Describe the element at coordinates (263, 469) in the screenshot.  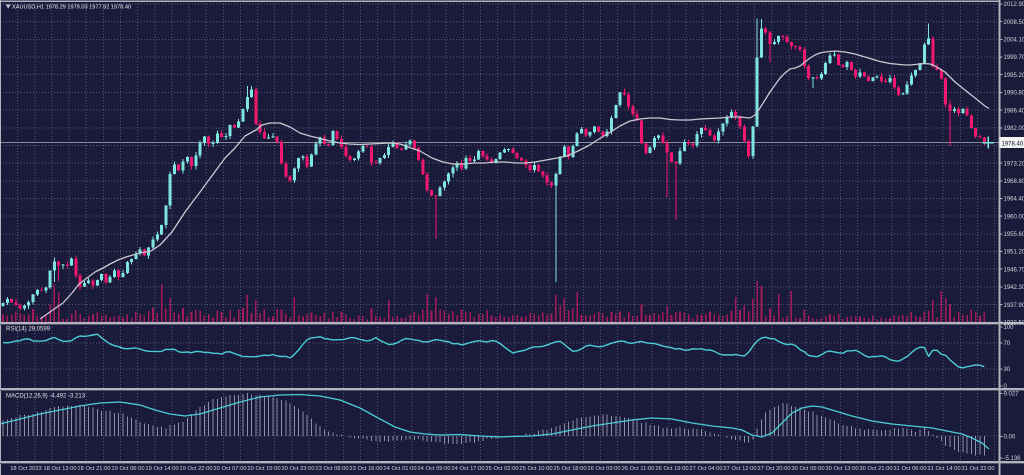
I see `svg-text: 20 Oct 15:00` at that location.